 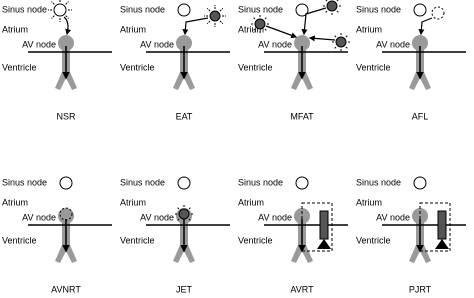 I want to click on rhythm-label: MFAT, so click(x=302, y=116).